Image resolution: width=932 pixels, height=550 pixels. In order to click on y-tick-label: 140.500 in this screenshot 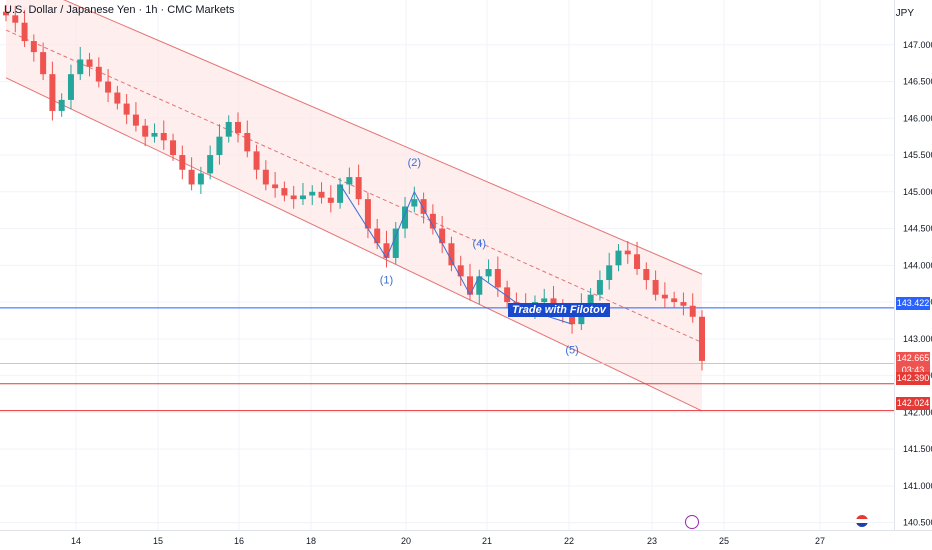, I will do `click(917, 523)`.